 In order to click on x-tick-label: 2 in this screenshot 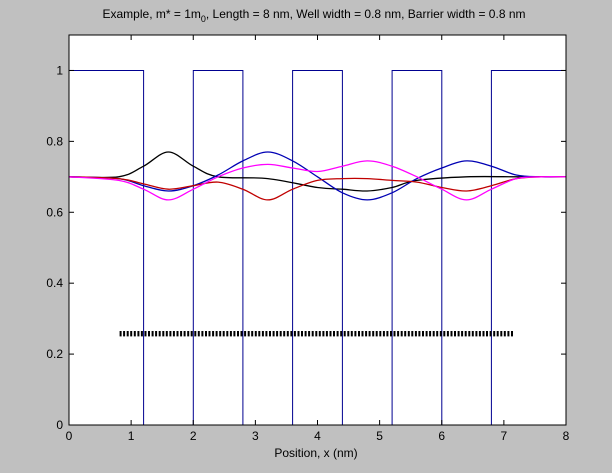, I will do `click(193, 436)`.